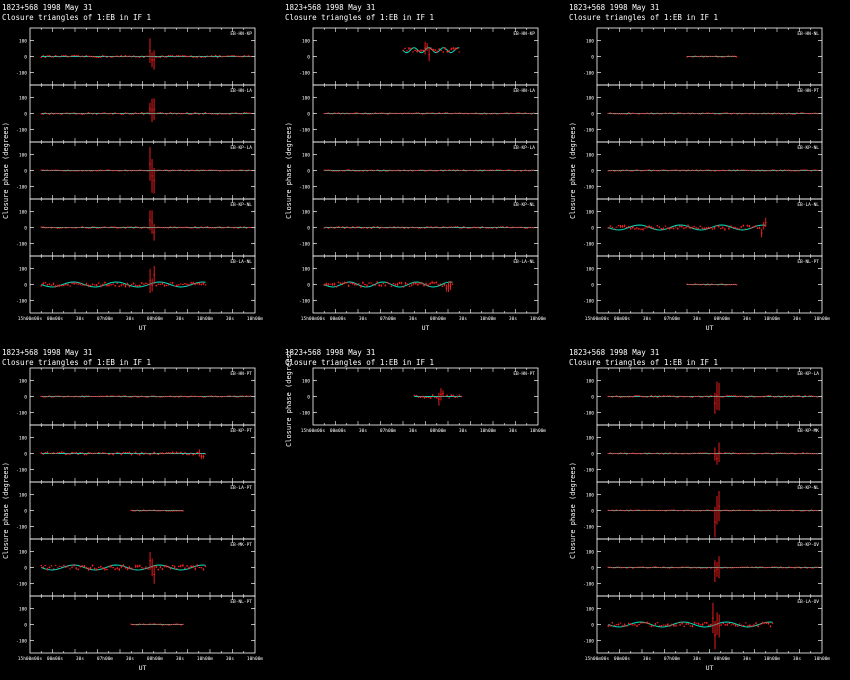 The width and height of the screenshot is (850, 680). I want to click on triangle-label: EB-HN-KP, so click(524, 34).